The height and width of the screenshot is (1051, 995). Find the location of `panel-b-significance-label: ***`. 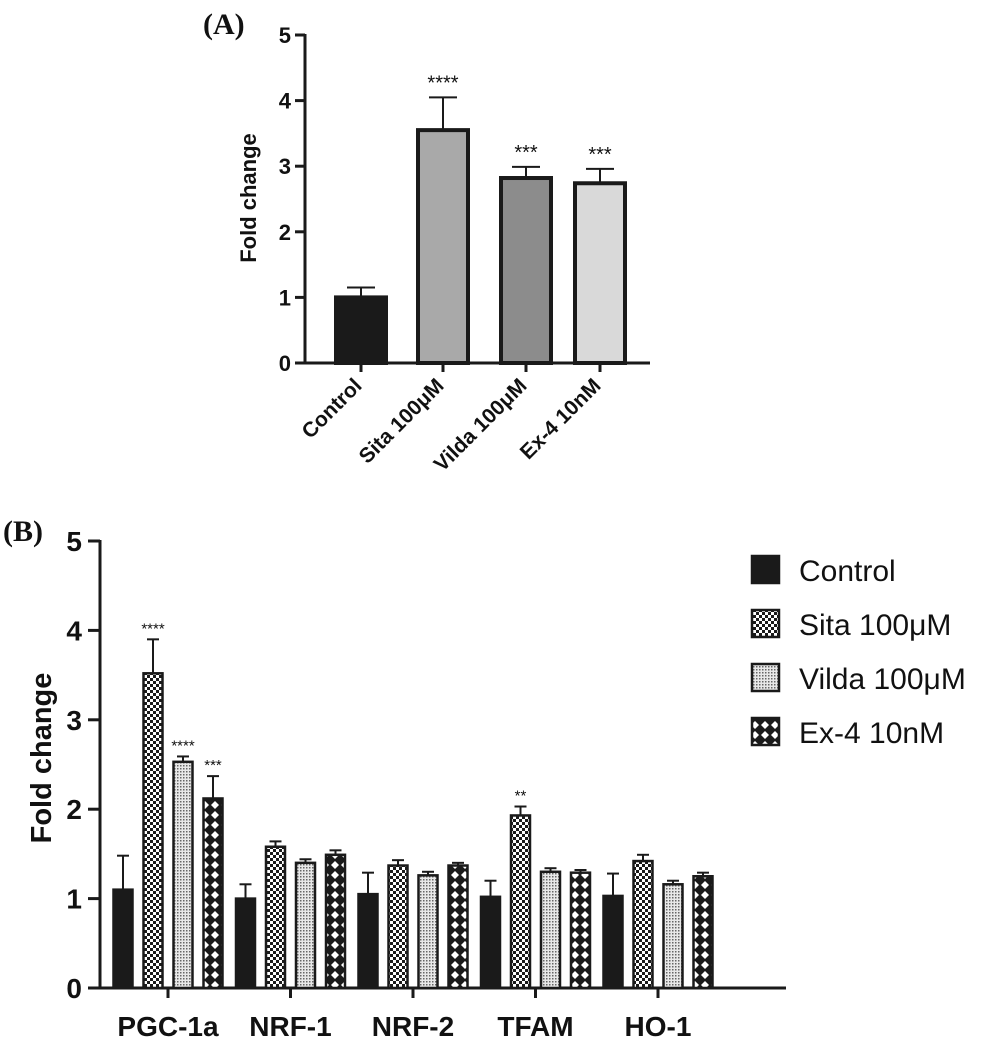

panel-b-significance-label: *** is located at coordinates (213, 765).